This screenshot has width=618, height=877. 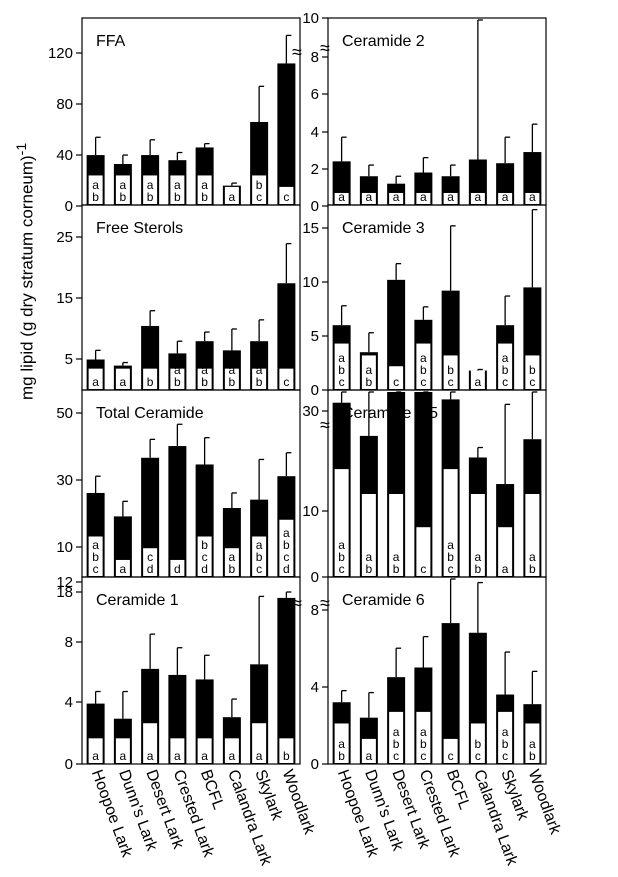 I want to click on y-tick-label: 12, so click(x=64, y=582).